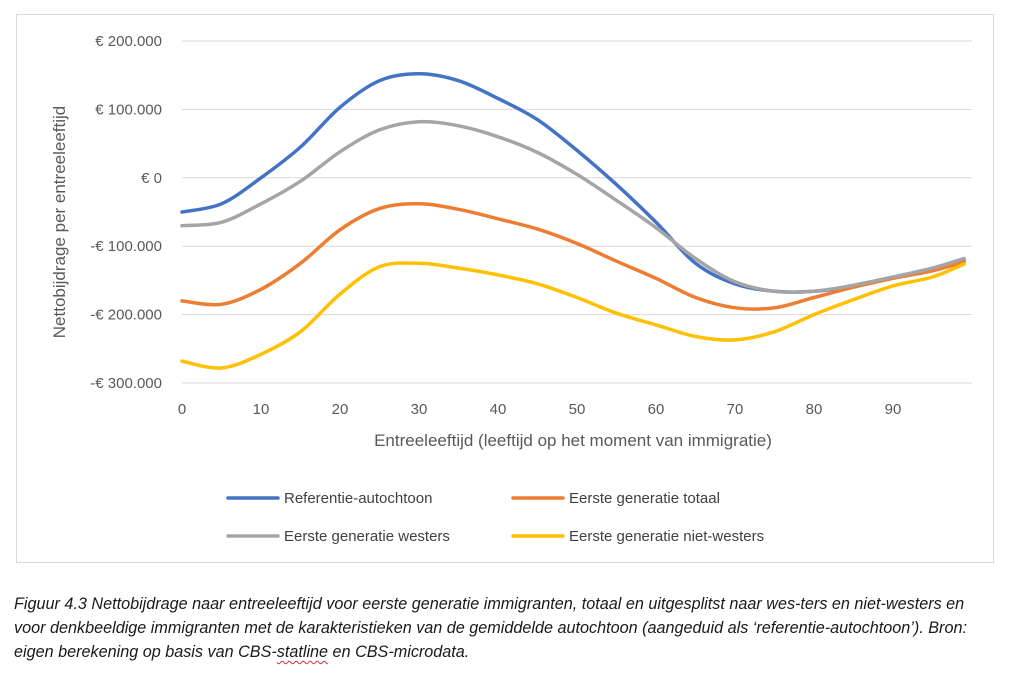 This screenshot has height=677, width=1012. What do you see at coordinates (126, 246) in the screenshot?
I see `y-tick-label: -€ 100.000` at bounding box center [126, 246].